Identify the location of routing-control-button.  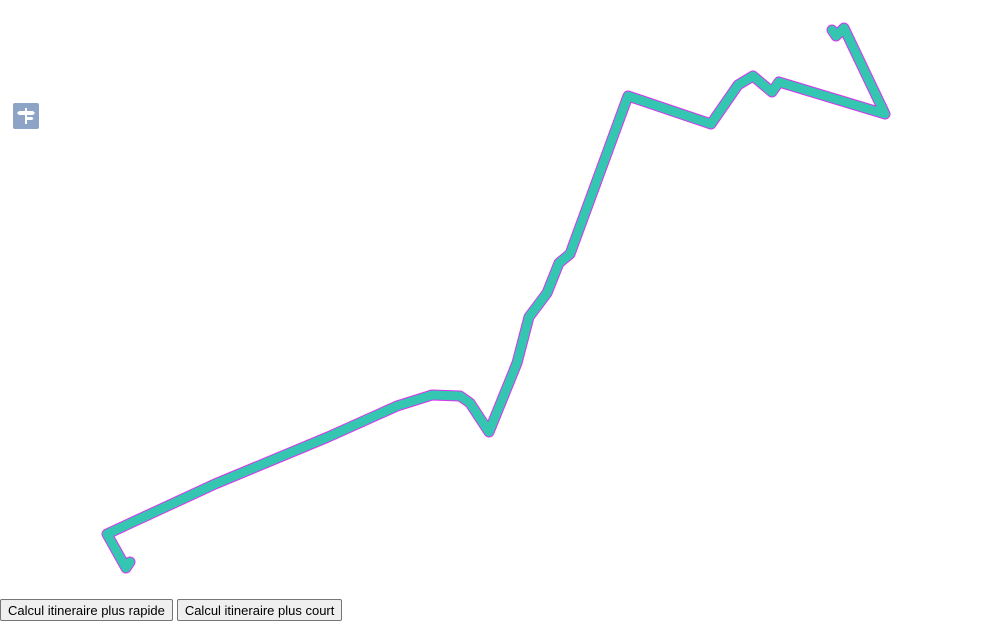
(26, 116).